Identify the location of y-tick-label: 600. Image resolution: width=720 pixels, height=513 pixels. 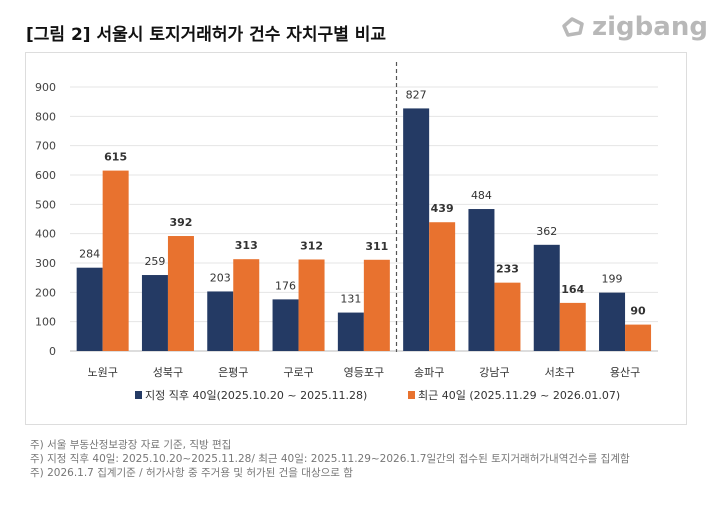
(45, 175).